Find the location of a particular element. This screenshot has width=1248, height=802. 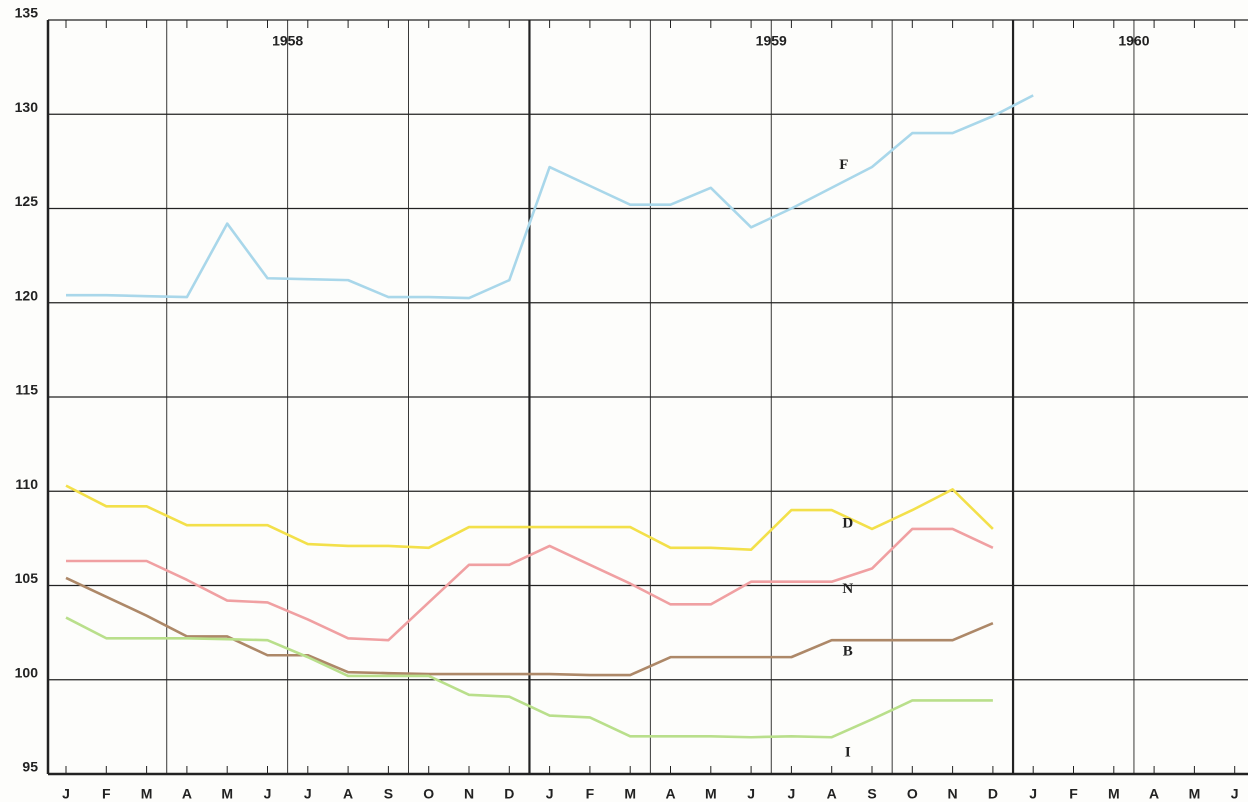

year-label: 1959 is located at coordinates (771, 41).